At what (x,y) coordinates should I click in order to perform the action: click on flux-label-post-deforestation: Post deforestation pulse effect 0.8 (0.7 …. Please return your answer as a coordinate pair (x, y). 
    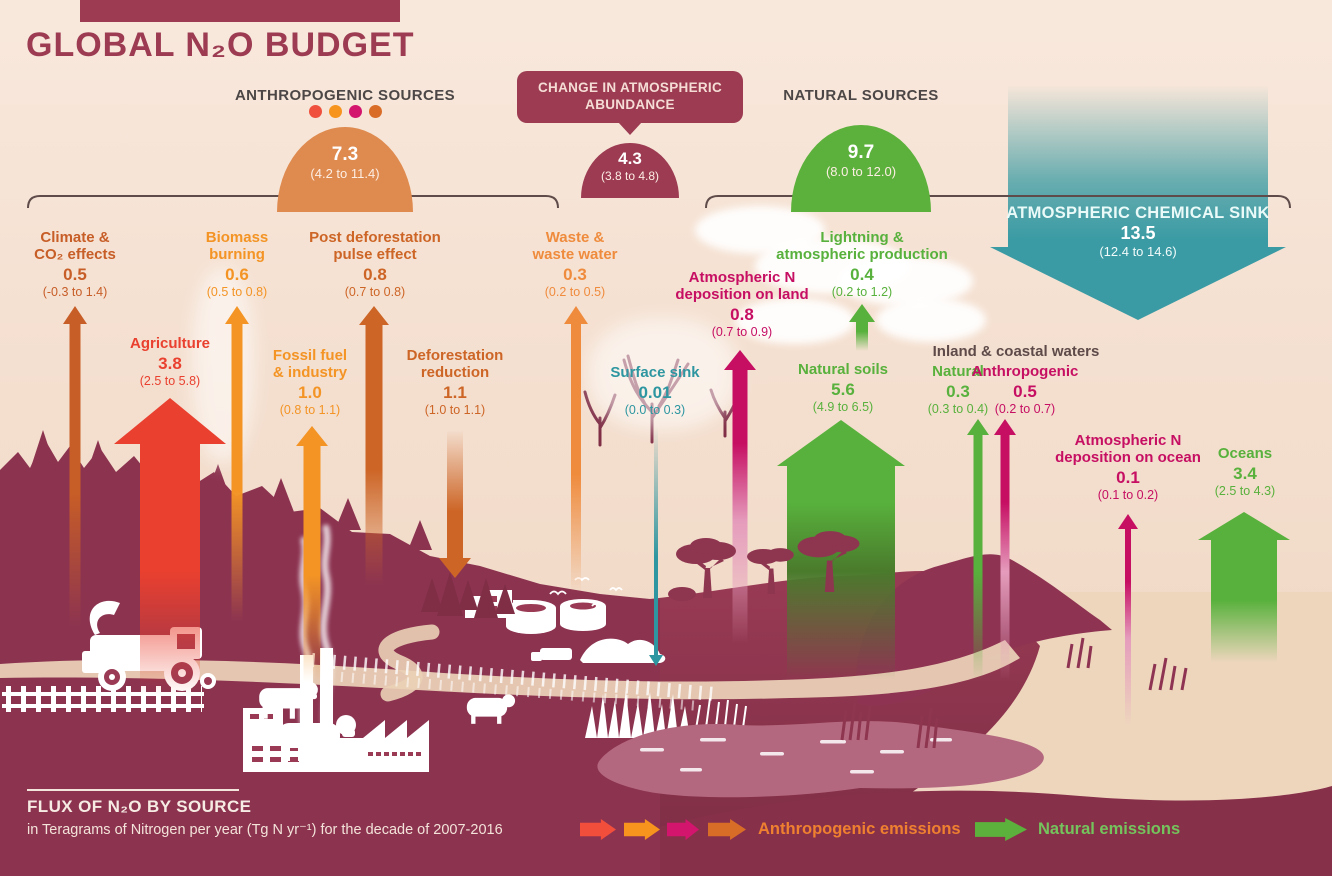
    Looking at the image, I should click on (375, 264).